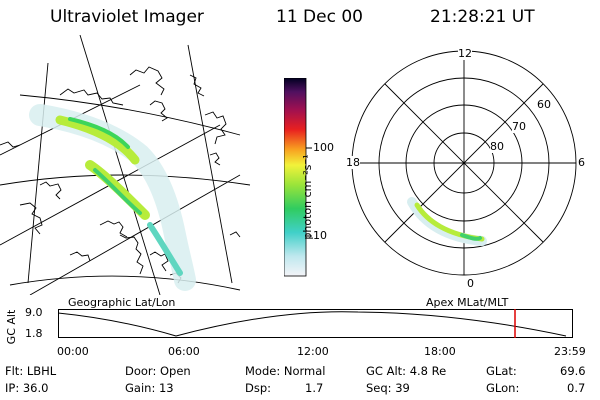 This screenshot has height=400, width=600. Describe the element at coordinates (34, 333) in the screenshot. I see `altitude-ytick-low: 1.8` at that location.